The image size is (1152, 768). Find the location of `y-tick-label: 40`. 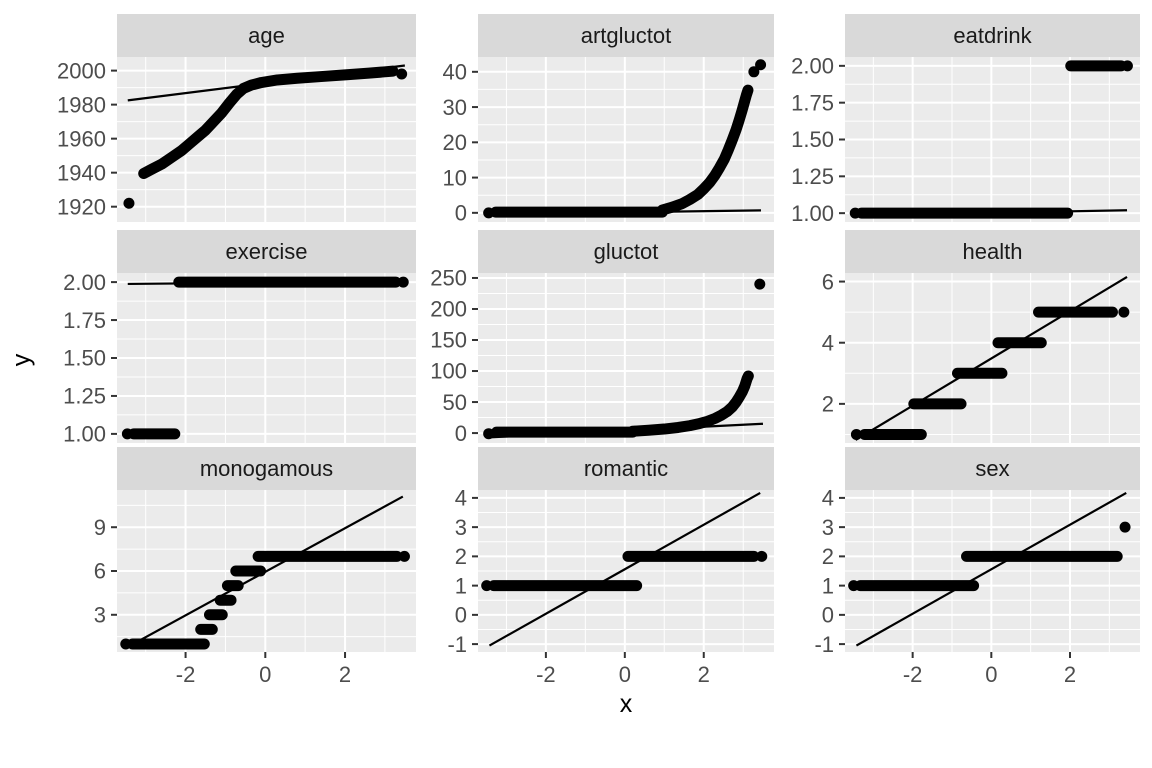

y-tick-label: 40 is located at coordinates (455, 72).